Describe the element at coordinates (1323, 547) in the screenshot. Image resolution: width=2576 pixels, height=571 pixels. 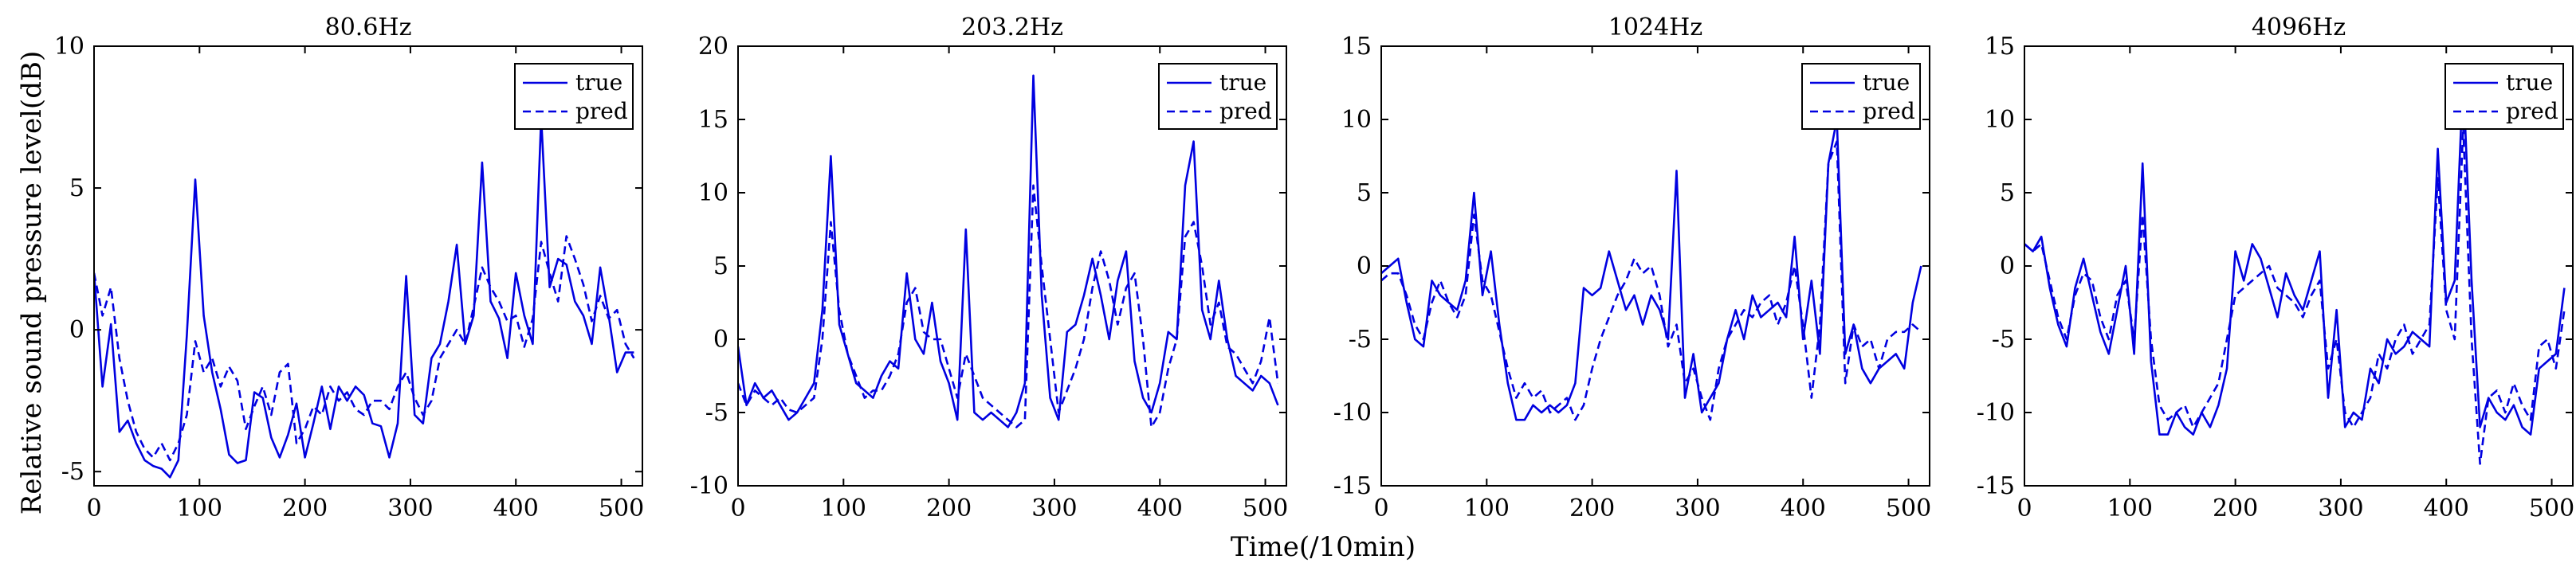
I see `x-axis-label: Time(/10min)` at that location.